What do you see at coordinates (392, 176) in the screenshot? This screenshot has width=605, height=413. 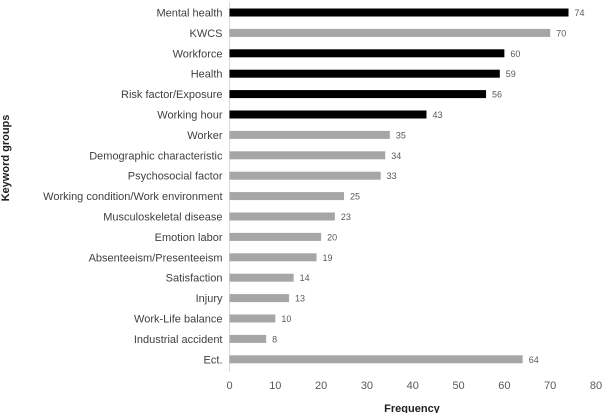 I see `data-label: 33` at bounding box center [392, 176].